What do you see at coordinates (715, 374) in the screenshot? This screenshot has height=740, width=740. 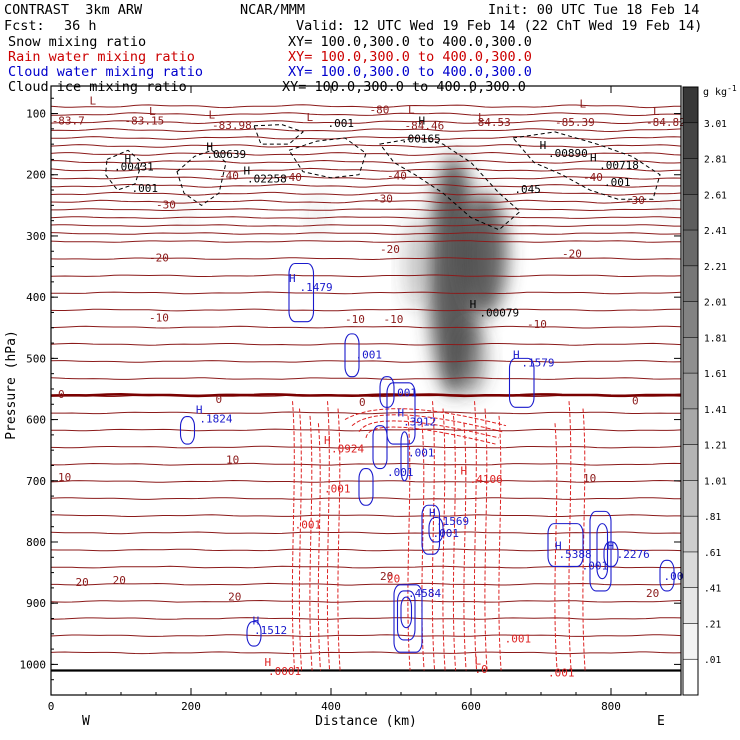 I see `colorbar-tick-label-7: 1.61` at bounding box center [715, 374].